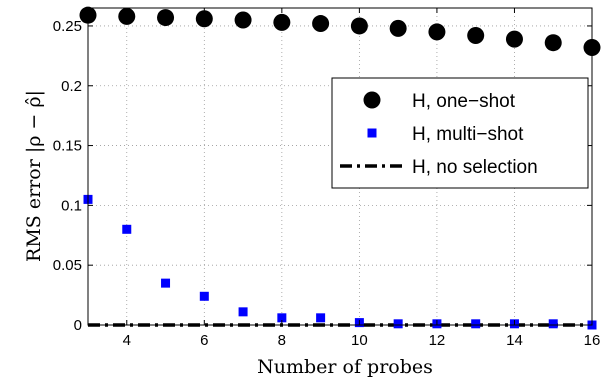 This screenshot has width=603, height=378. I want to click on y-tick-label: 0.25, so click(67, 26).